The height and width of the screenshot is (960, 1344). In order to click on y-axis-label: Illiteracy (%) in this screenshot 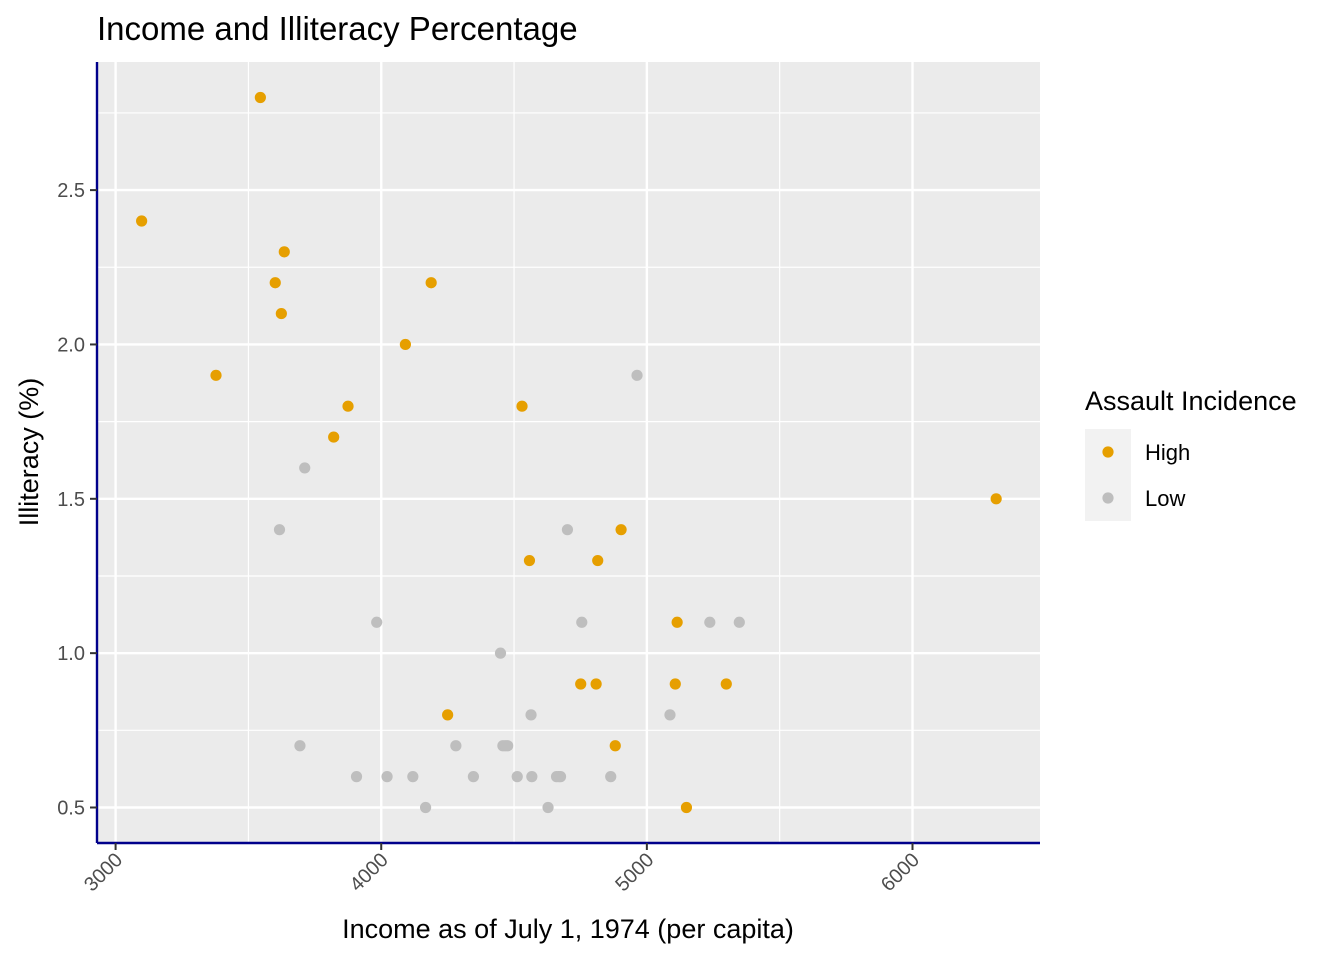, I will do `click(29, 452)`.